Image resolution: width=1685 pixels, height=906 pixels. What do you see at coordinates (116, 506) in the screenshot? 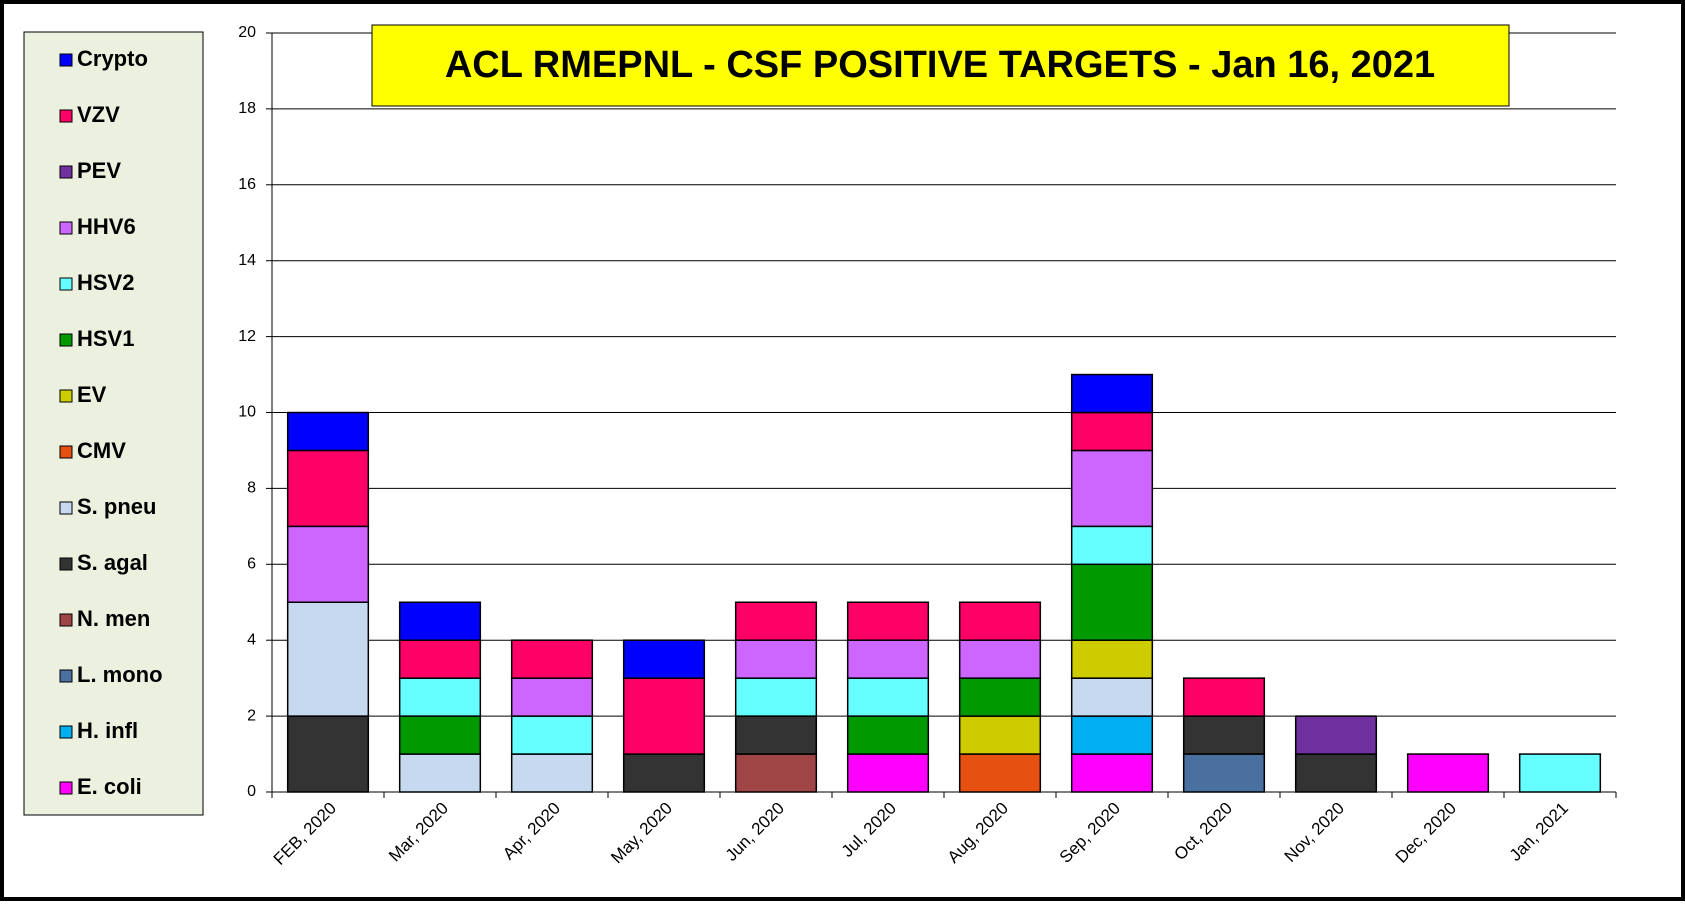
I see `legend-label: S. pneu` at bounding box center [116, 506].